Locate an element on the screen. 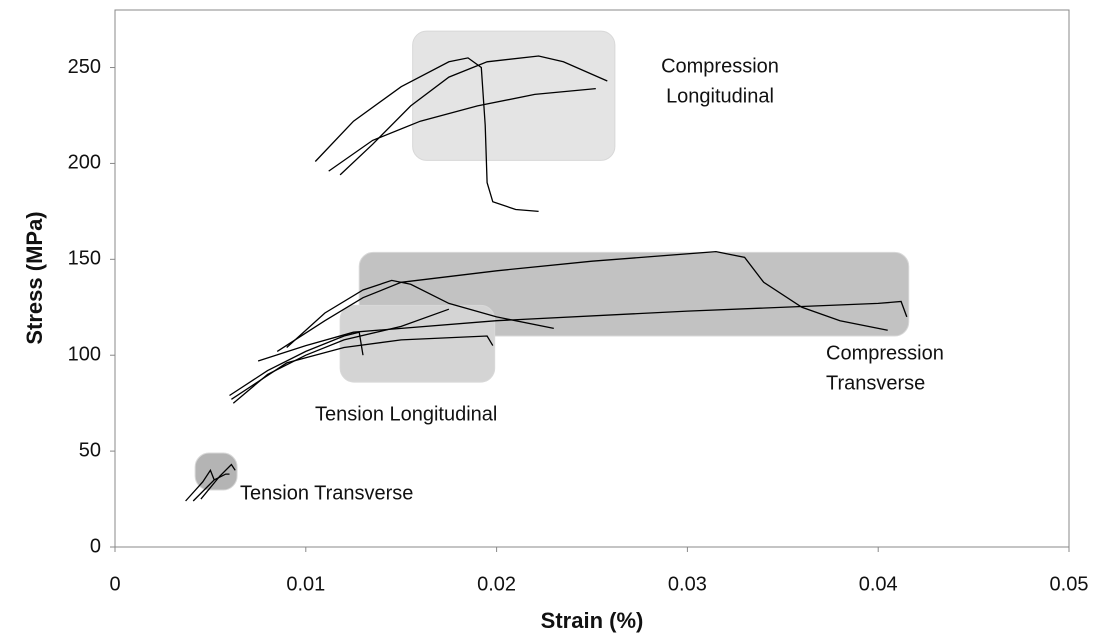  y-tick-label: 0 is located at coordinates (95, 546).